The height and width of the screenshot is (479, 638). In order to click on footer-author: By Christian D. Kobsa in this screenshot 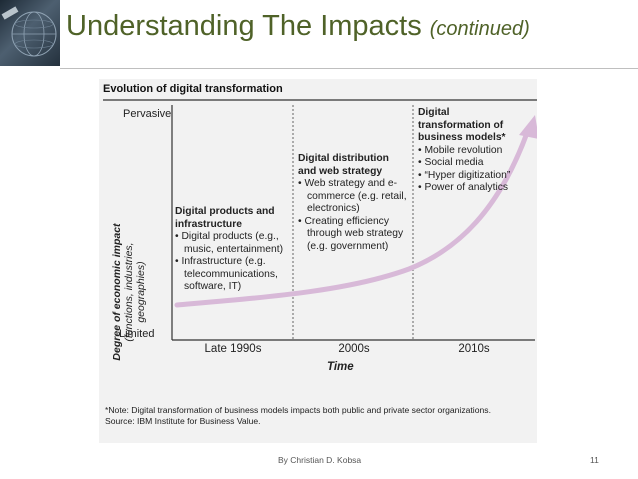, I will do `click(320, 460)`.